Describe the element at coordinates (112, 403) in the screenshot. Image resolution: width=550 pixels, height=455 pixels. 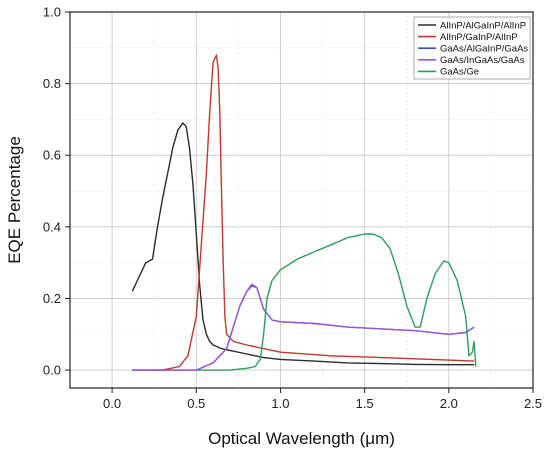
I see `x-tick-label: 0.0` at that location.